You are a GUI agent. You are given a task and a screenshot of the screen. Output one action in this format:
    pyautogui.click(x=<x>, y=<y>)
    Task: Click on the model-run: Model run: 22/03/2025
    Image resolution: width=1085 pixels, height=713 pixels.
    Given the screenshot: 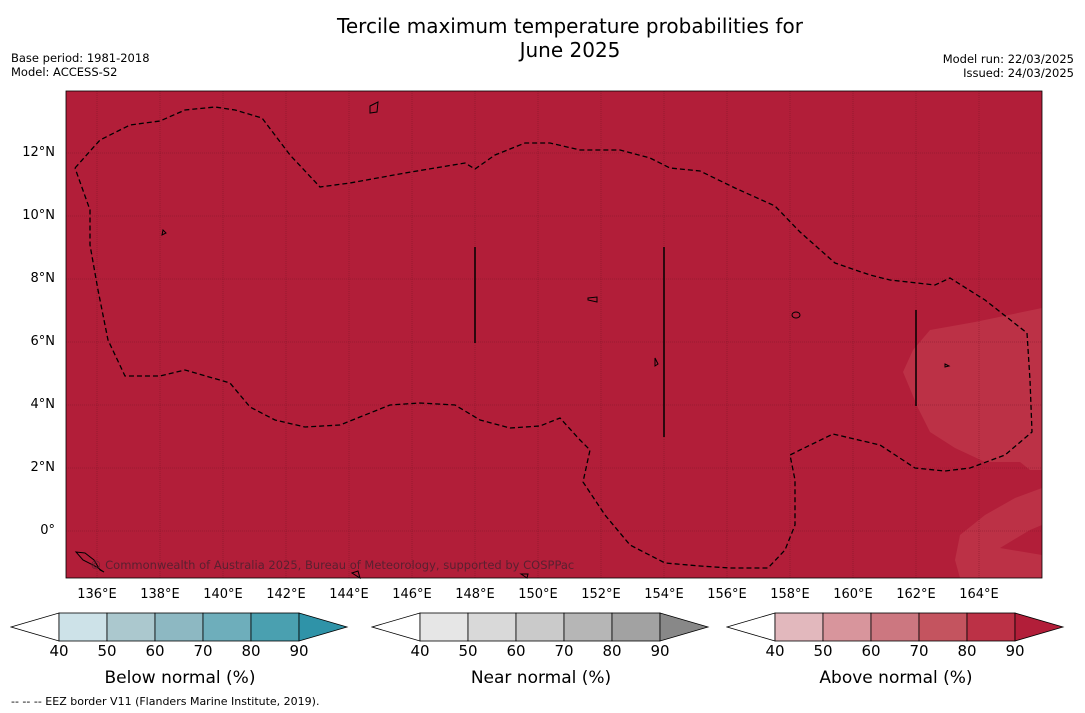 What is the action you would take?
    pyautogui.click(x=1008, y=59)
    